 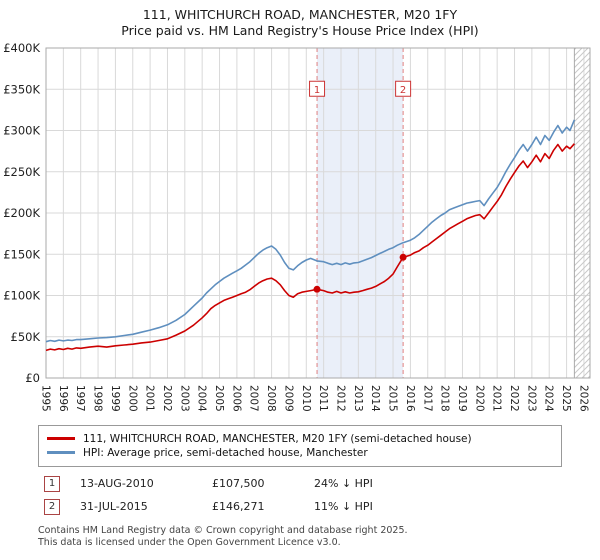 I want to click on svg-text: 2018, so click(x=445, y=398).